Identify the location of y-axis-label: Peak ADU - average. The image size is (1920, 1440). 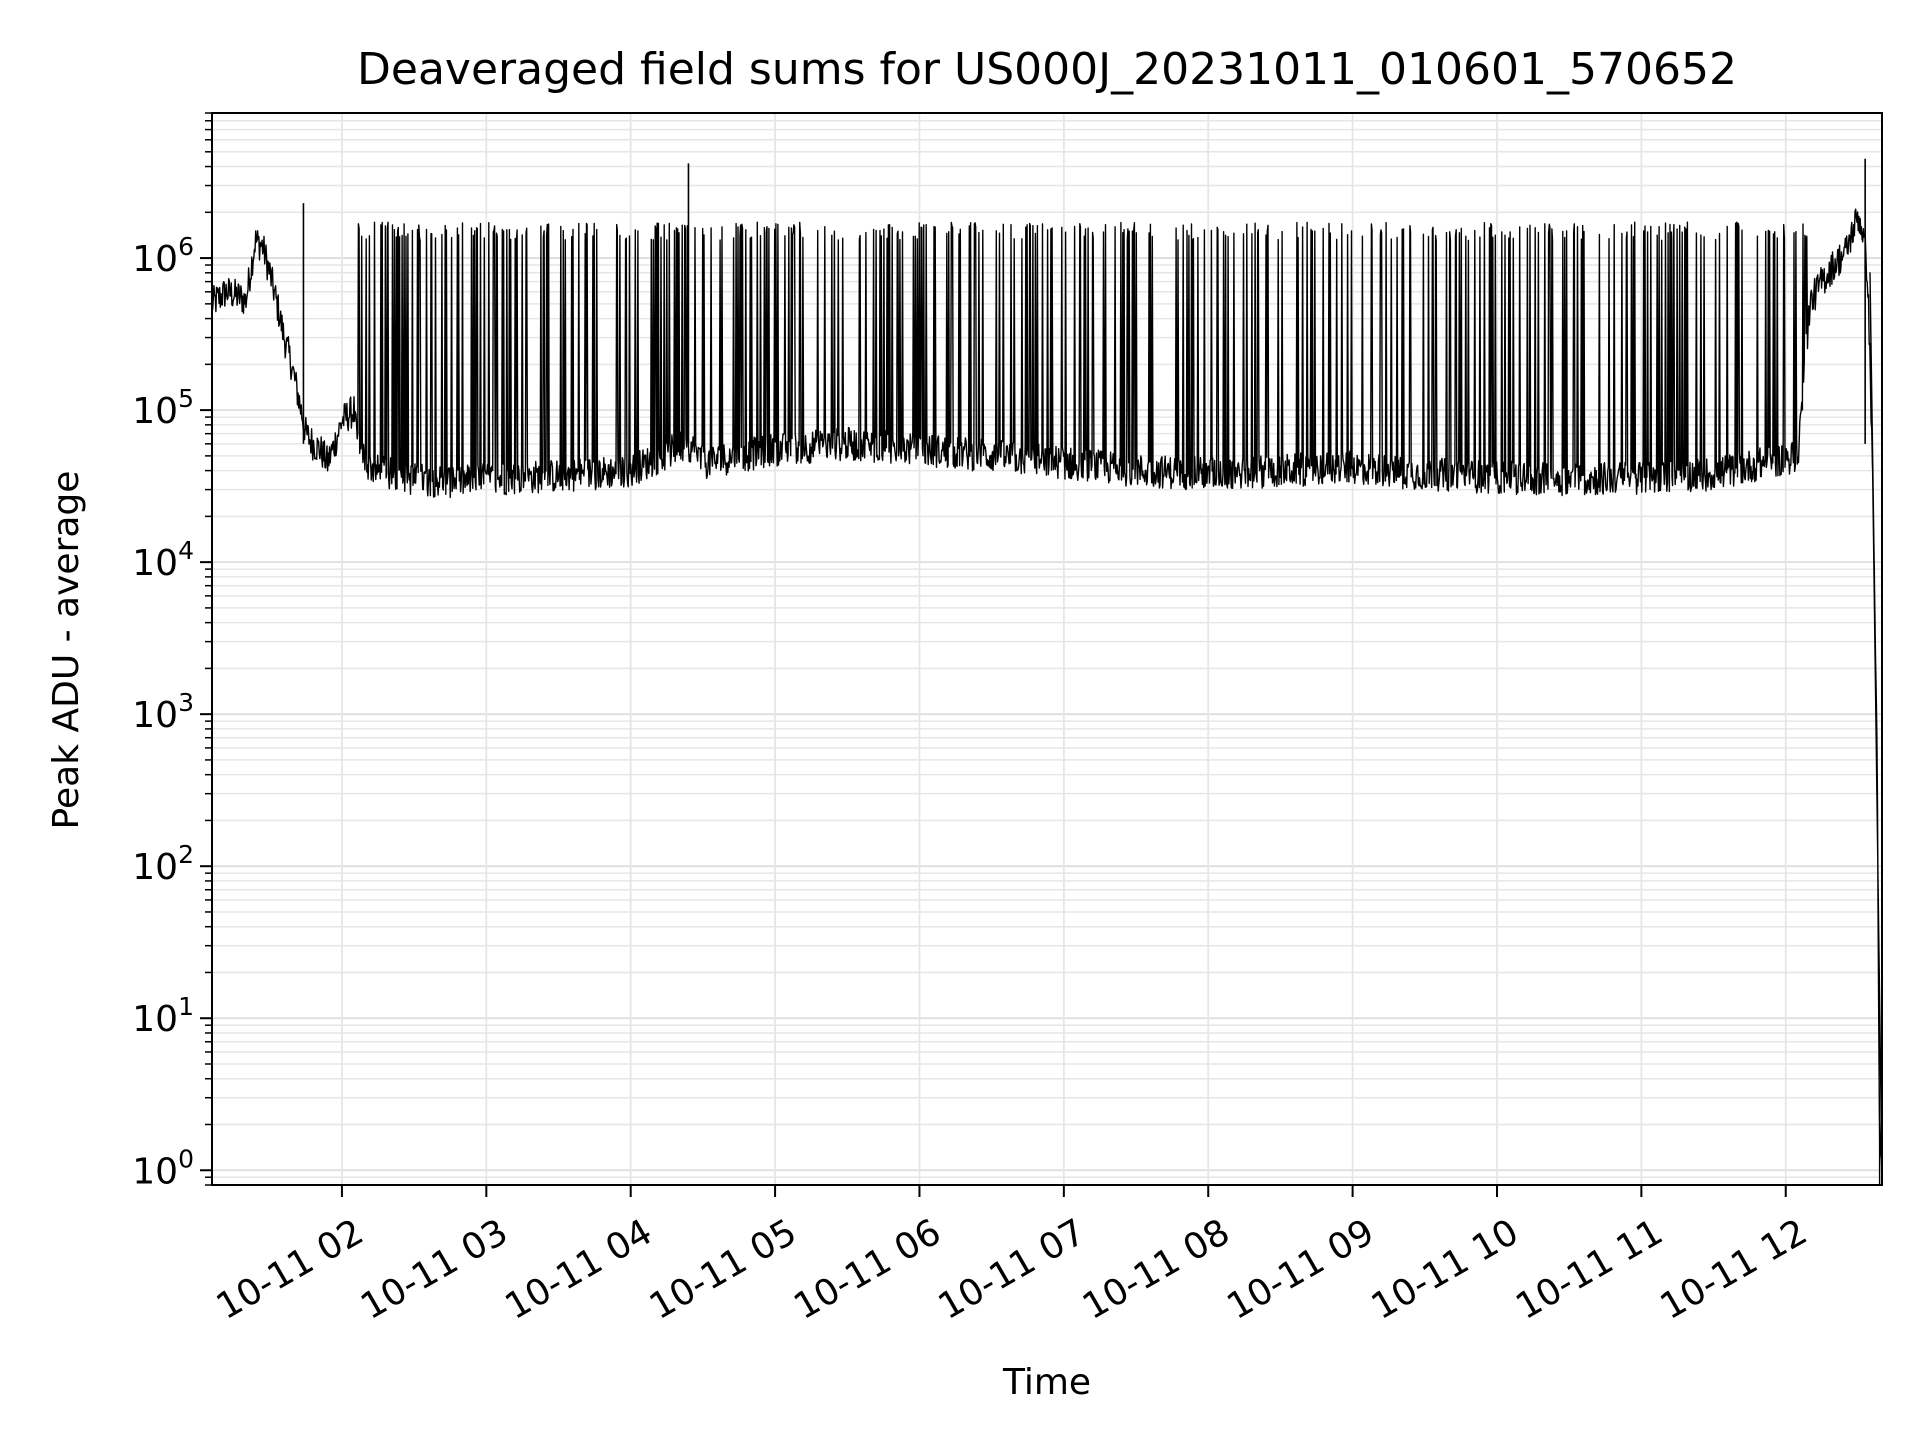
(66, 650).